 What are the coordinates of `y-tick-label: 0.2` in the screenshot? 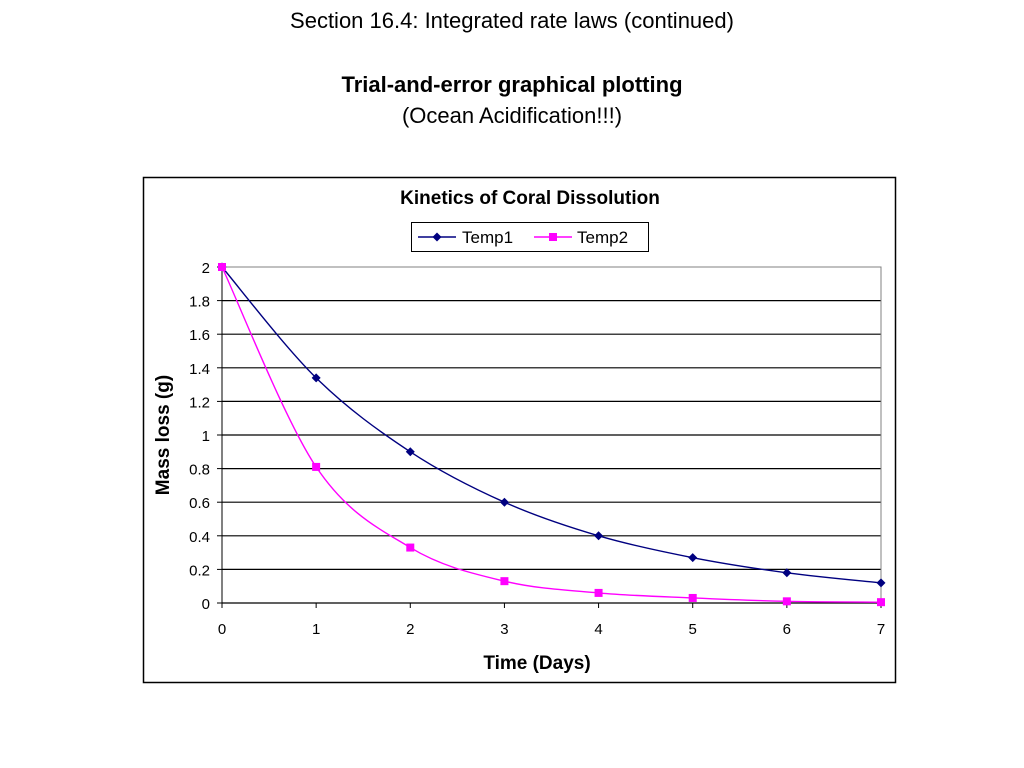 It's located at (199, 570).